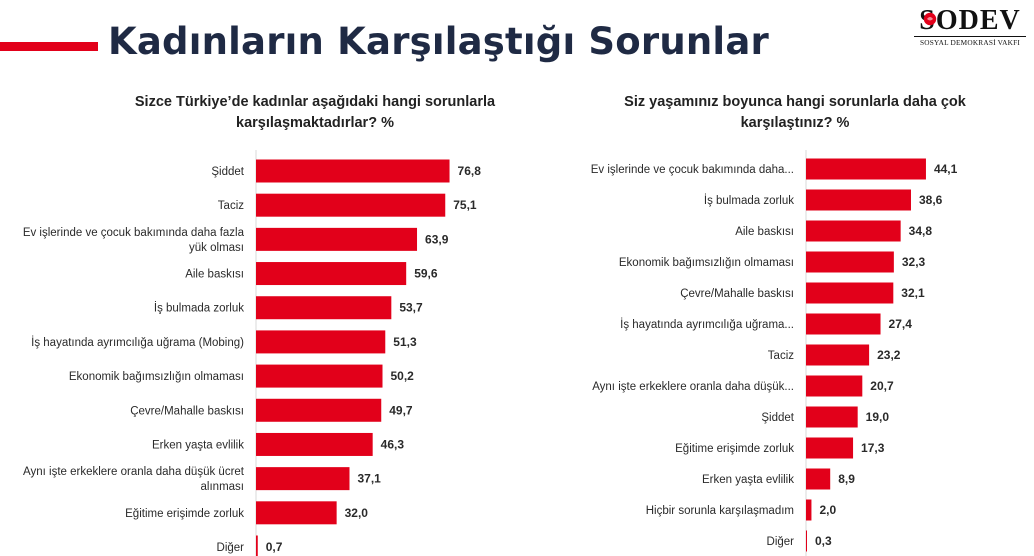 This screenshot has height=556, width=1034. I want to click on data-label: 0,7, so click(274, 547).